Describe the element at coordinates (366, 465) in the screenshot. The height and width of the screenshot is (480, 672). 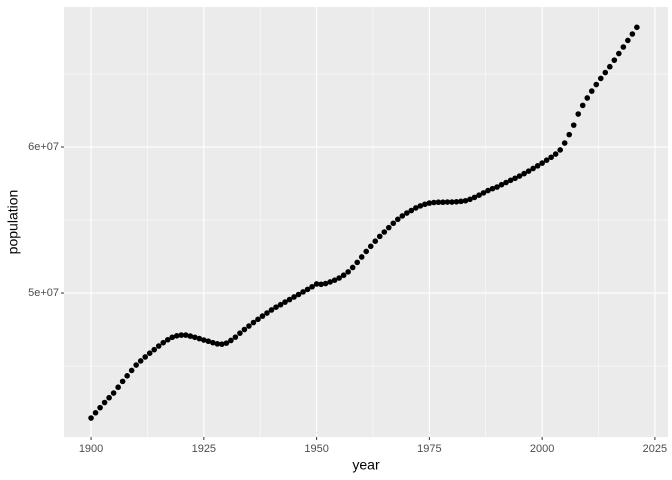
I see `x-axis-label: year` at that location.